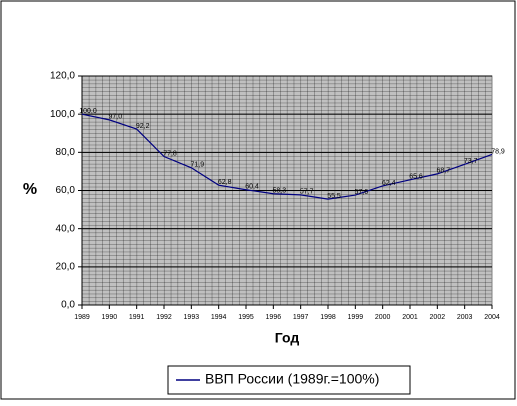 Image resolution: width=517 pixels, height=406 pixels. Describe the element at coordinates (438, 317) in the screenshot. I see `x-tick-label: 2002` at that location.